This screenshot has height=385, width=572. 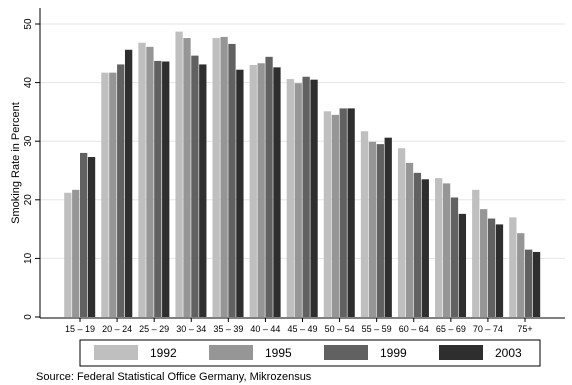 What do you see at coordinates (278, 353) in the screenshot?
I see `legend-label-1995: 1995` at bounding box center [278, 353].